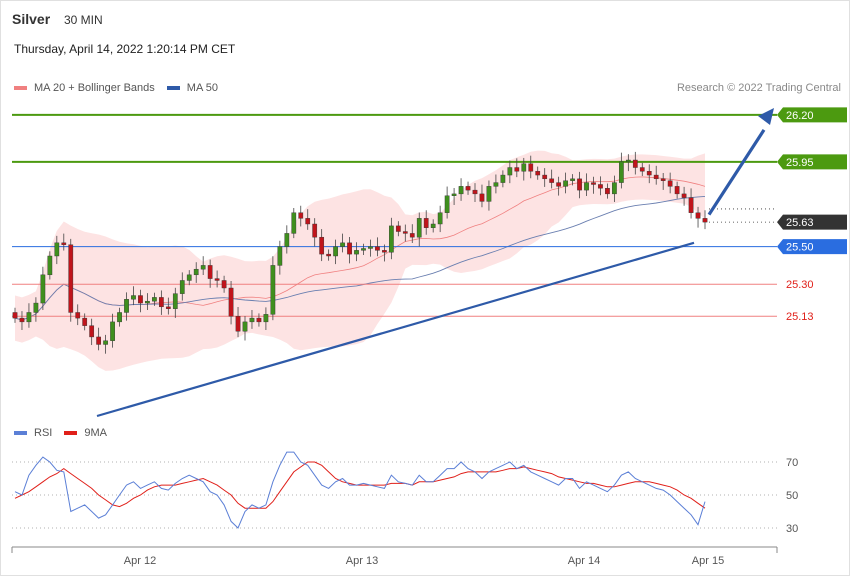 The width and height of the screenshot is (850, 576). Describe the element at coordinates (20, 88) in the screenshot. I see `legend-swatch-bollinger` at that location.